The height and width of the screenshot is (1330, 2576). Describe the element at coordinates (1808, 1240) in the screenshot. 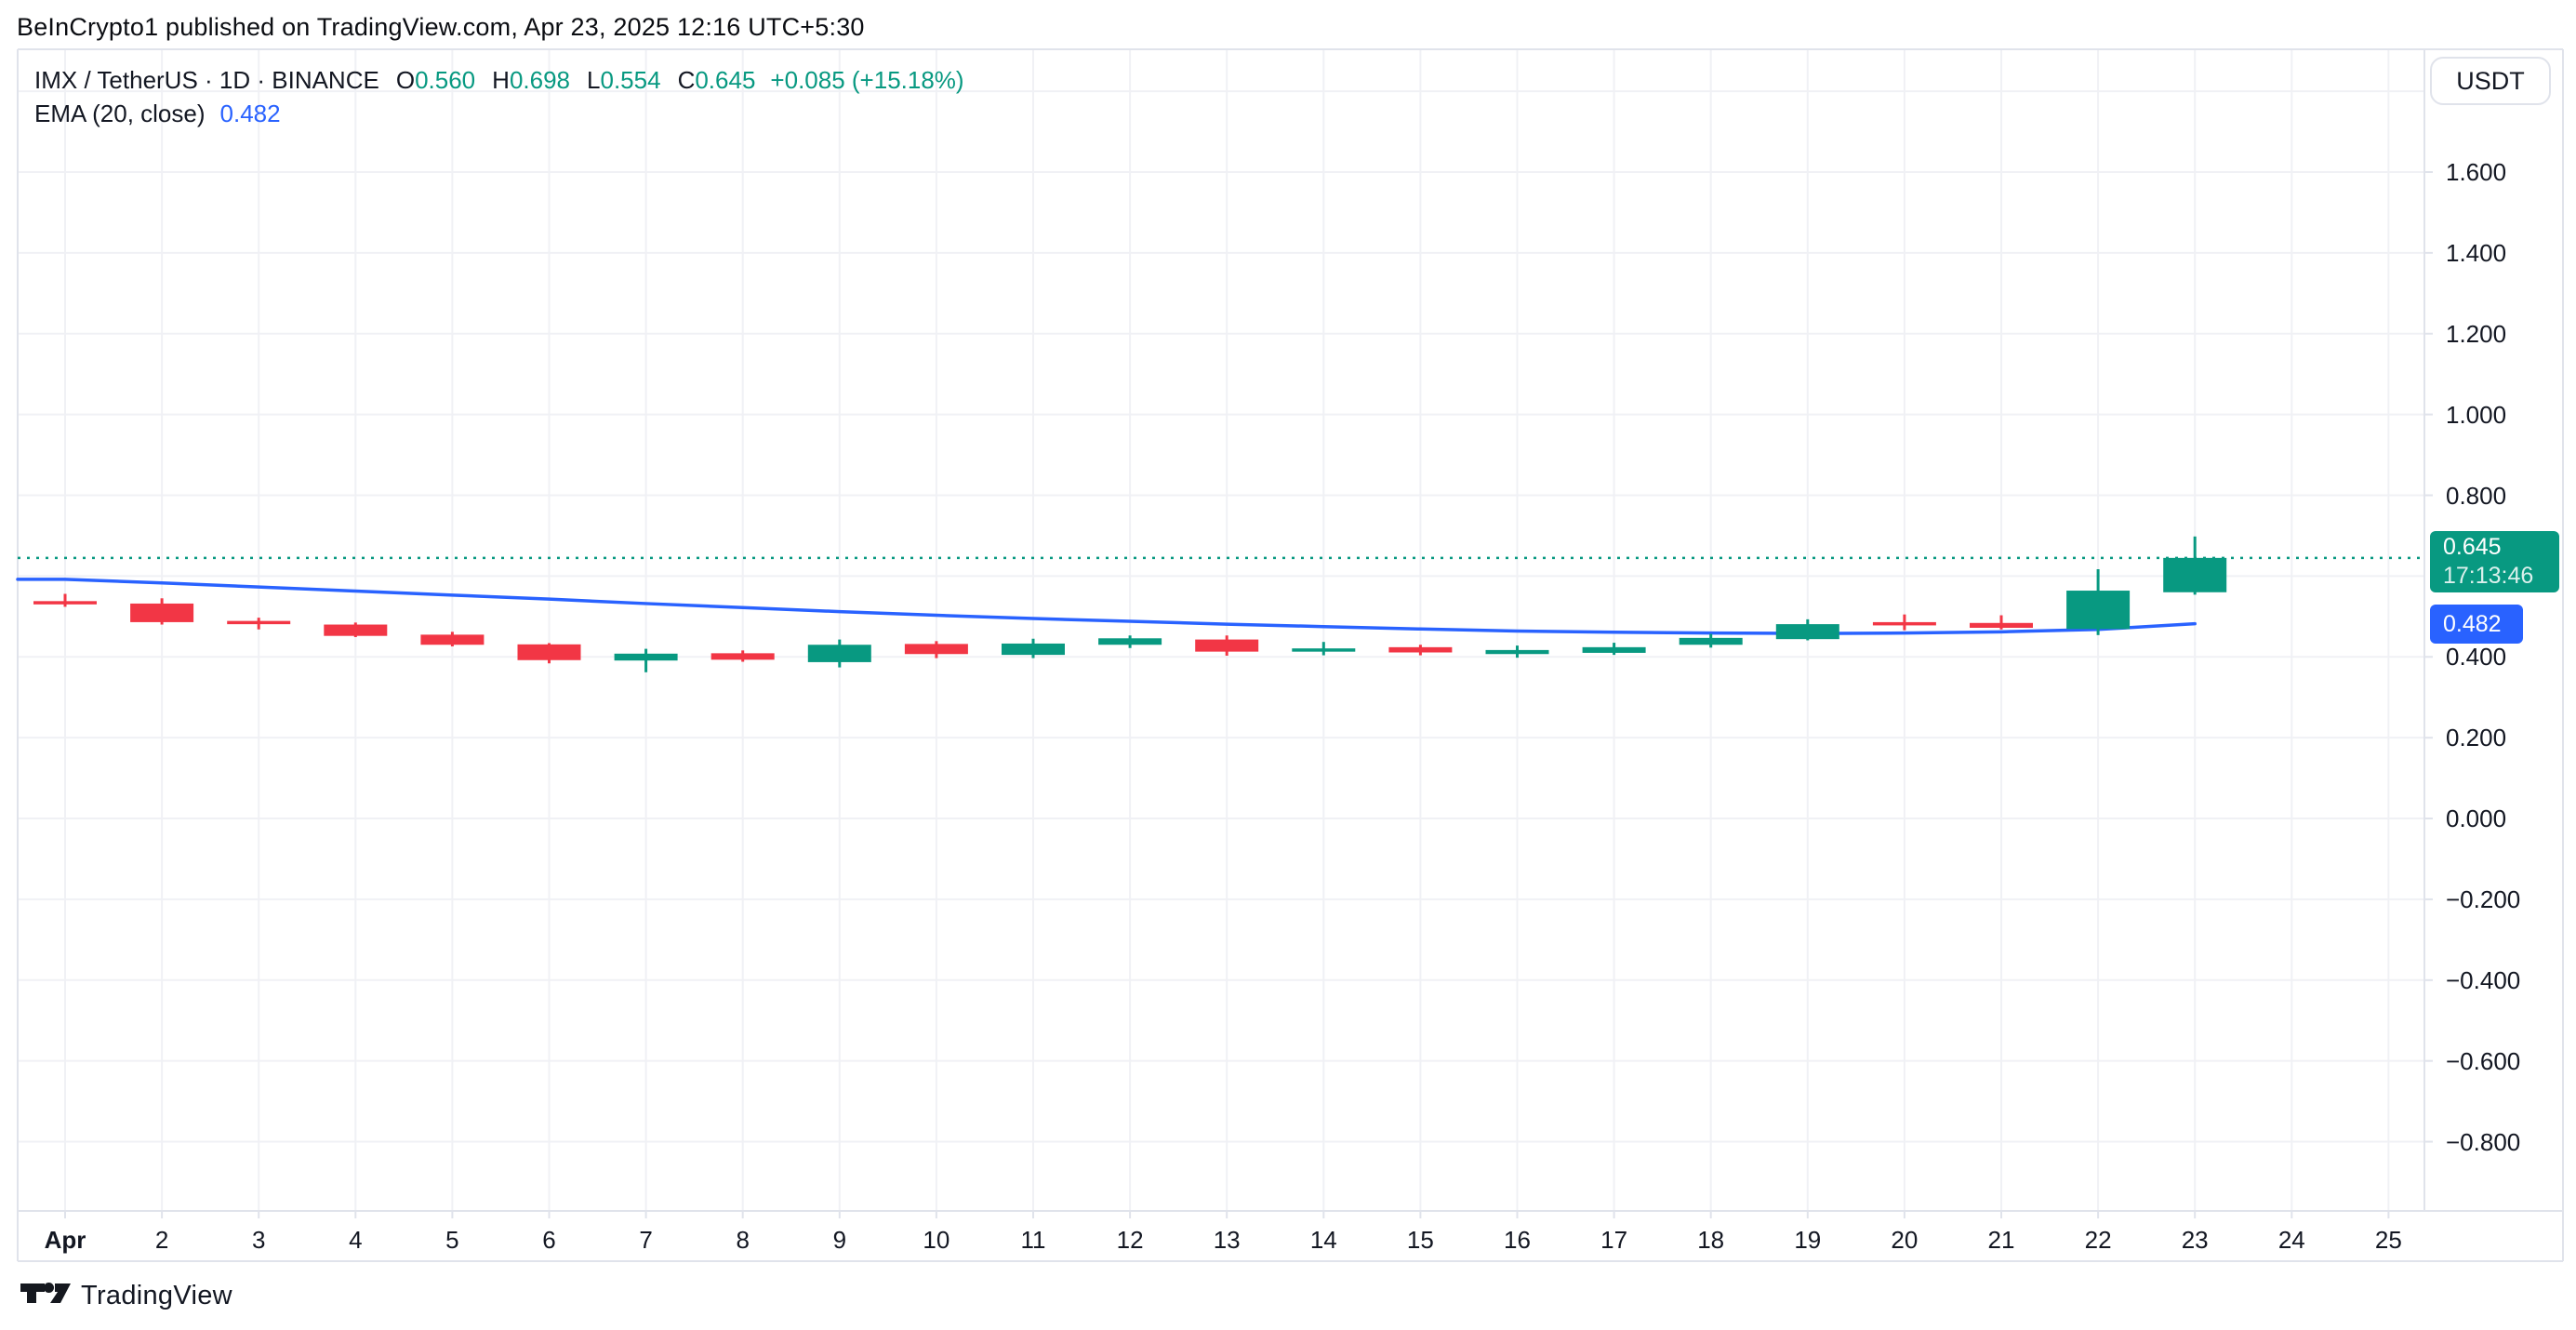

I see `time-axis-label-19: 19` at that location.